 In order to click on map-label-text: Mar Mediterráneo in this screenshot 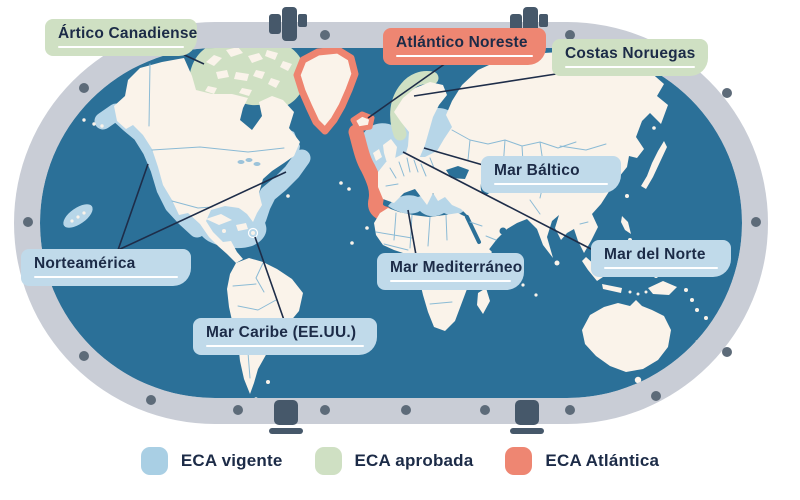, I will do `click(456, 267)`.